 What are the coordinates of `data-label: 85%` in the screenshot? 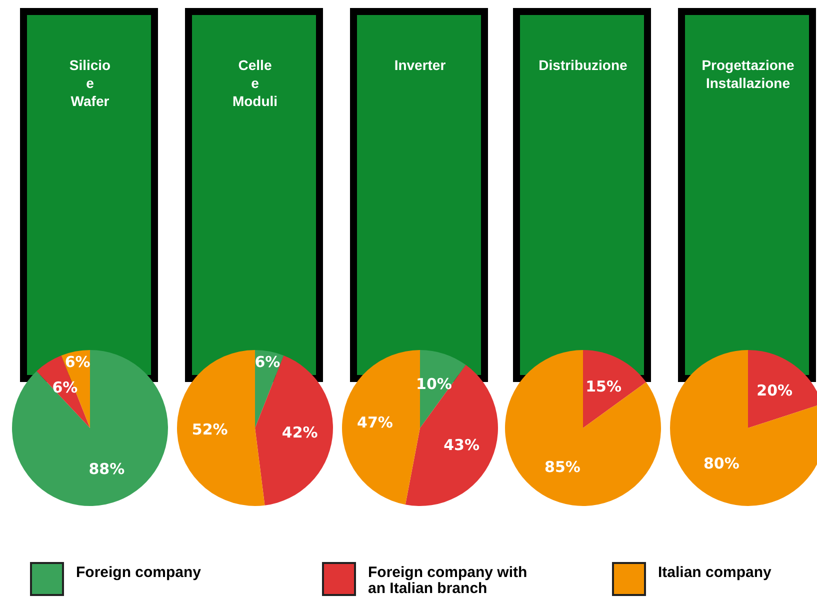 It's located at (562, 467).